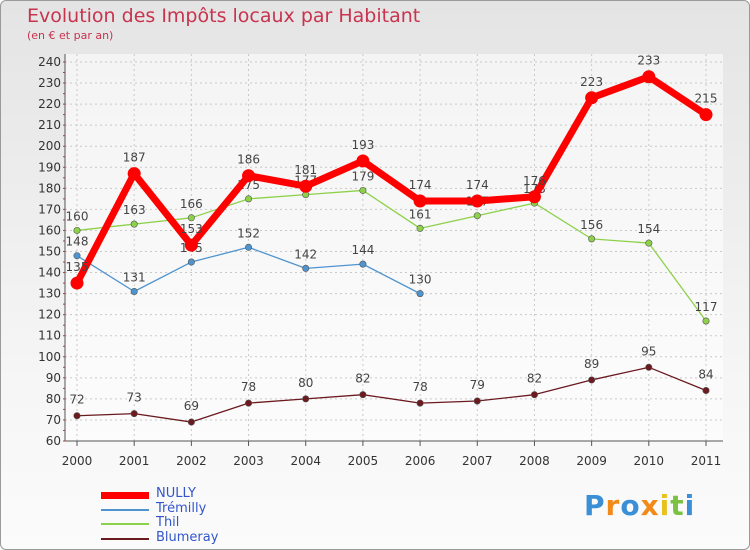 This screenshot has width=750, height=550. Describe the element at coordinates (49, 294) in the screenshot. I see `y-tick-label: 130` at that location.